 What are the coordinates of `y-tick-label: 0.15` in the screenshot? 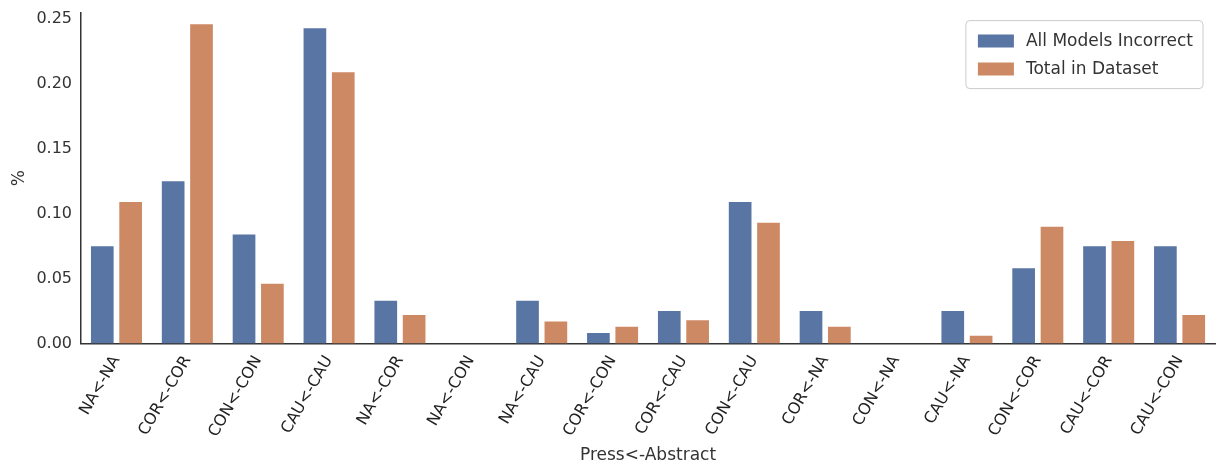 It's located at (54, 148).